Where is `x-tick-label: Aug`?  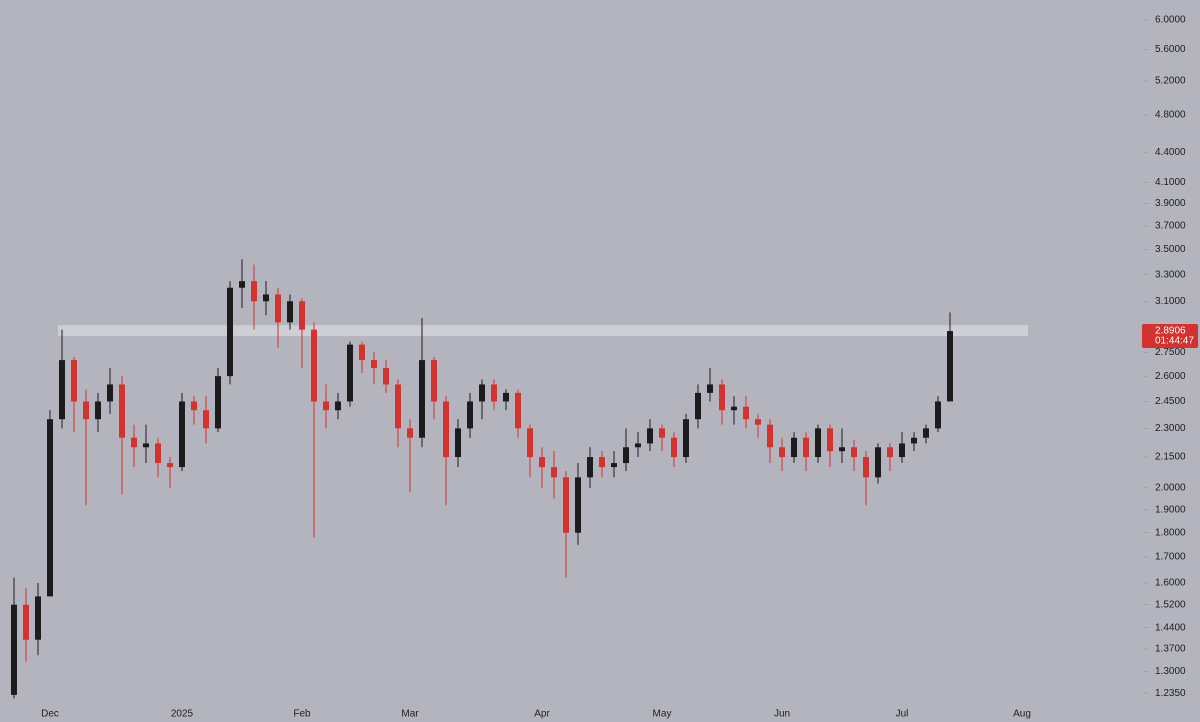 x-tick-label: Aug is located at coordinates (1022, 714).